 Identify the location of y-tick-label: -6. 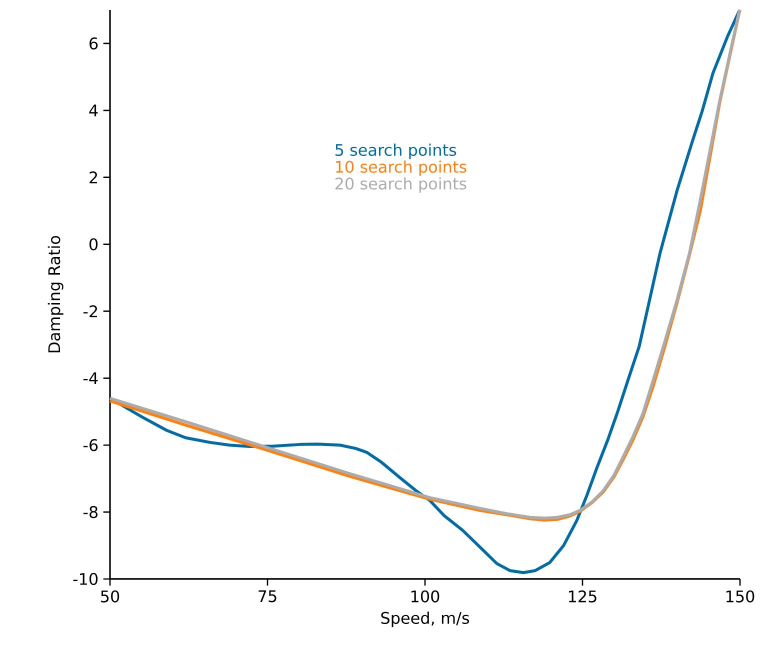
(90, 445).